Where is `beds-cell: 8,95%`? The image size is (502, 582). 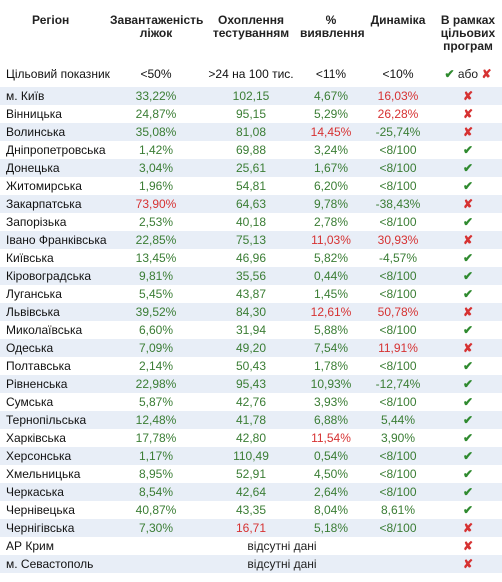 beds-cell: 8,95% is located at coordinates (156, 474).